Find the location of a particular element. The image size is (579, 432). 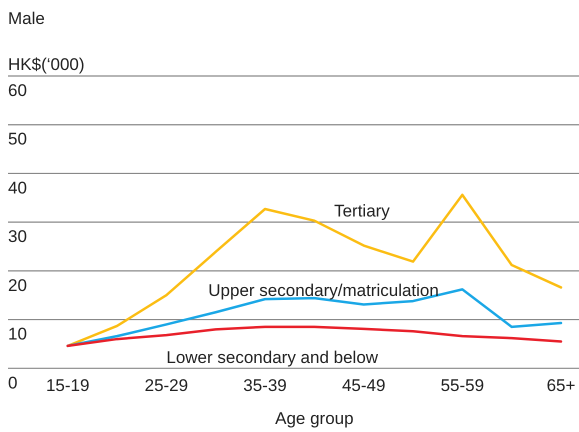

x-tick-label: 55-59 is located at coordinates (462, 385).